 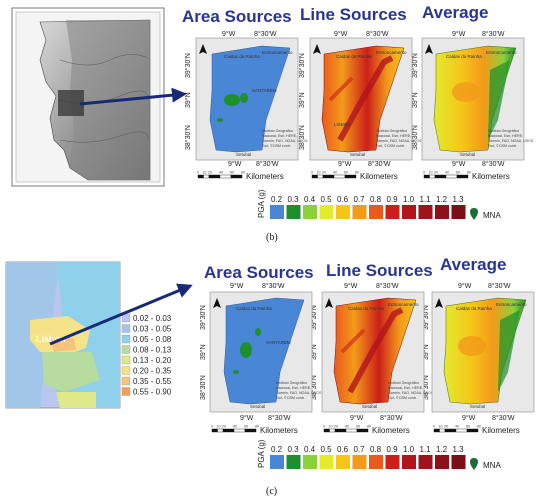 What do you see at coordinates (152, 350) in the screenshot?
I see `hazard-range: 0.08 - 0.13` at bounding box center [152, 350].